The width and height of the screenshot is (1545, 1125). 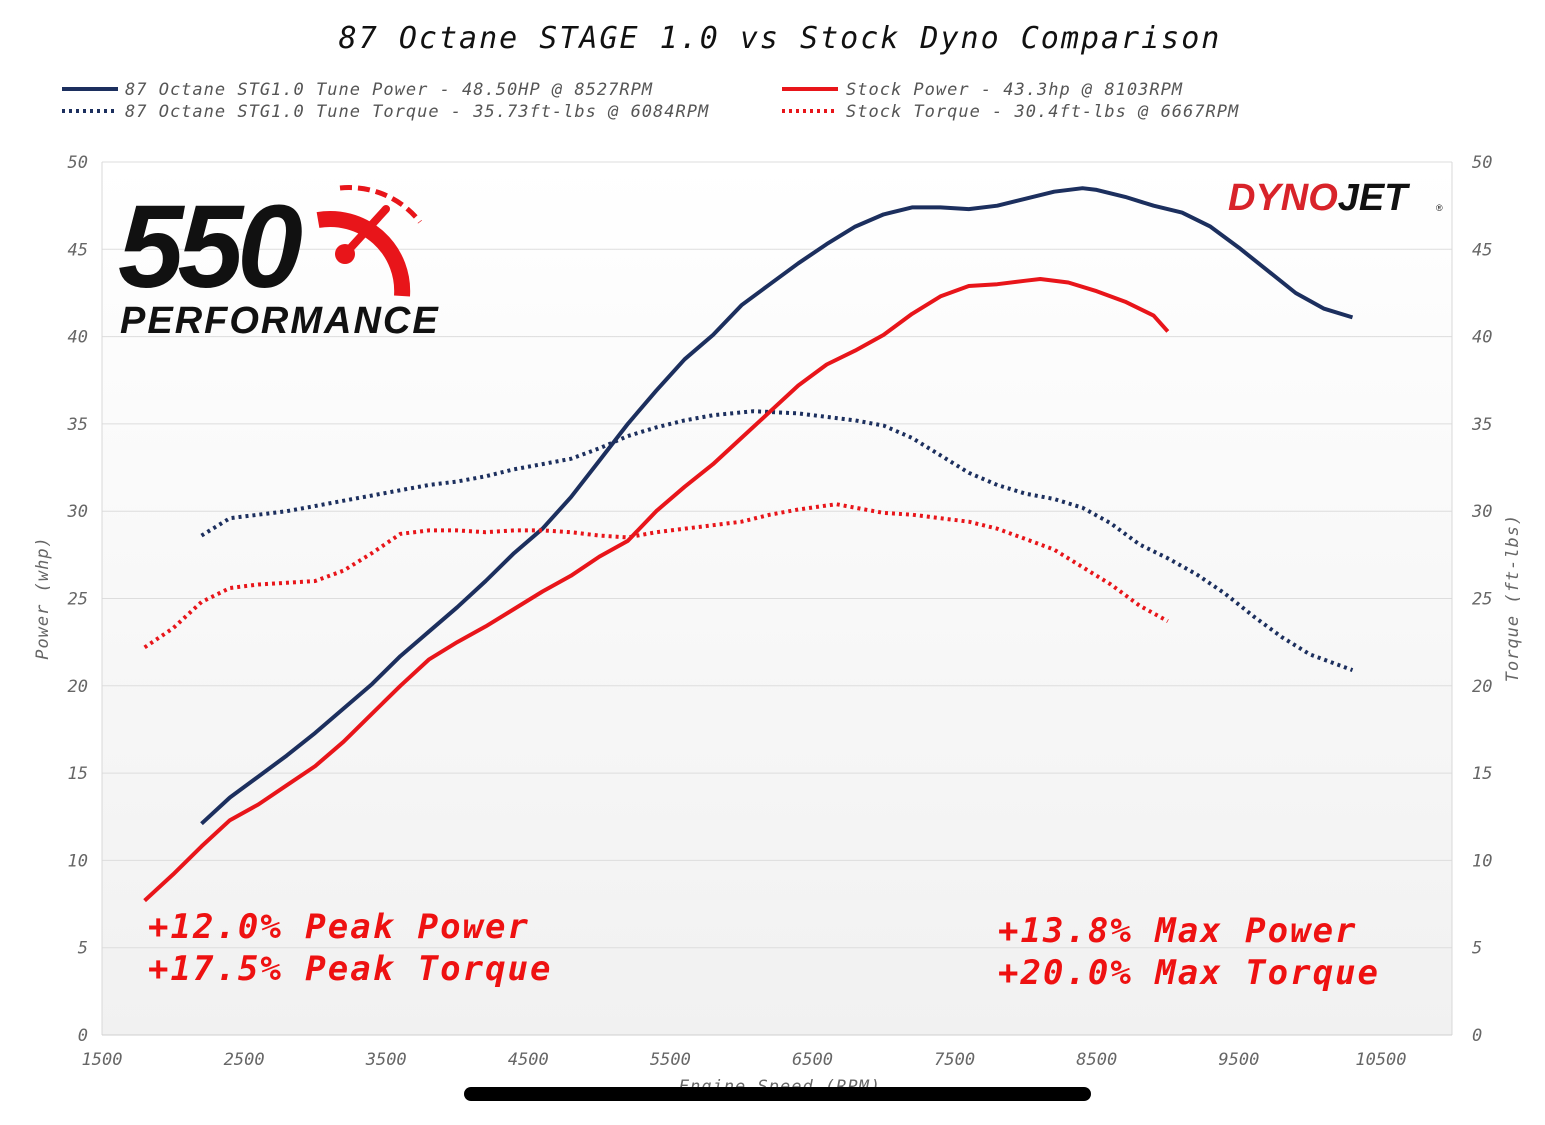 What do you see at coordinates (83, 1036) in the screenshot?
I see `y-tick-0: 0` at bounding box center [83, 1036].